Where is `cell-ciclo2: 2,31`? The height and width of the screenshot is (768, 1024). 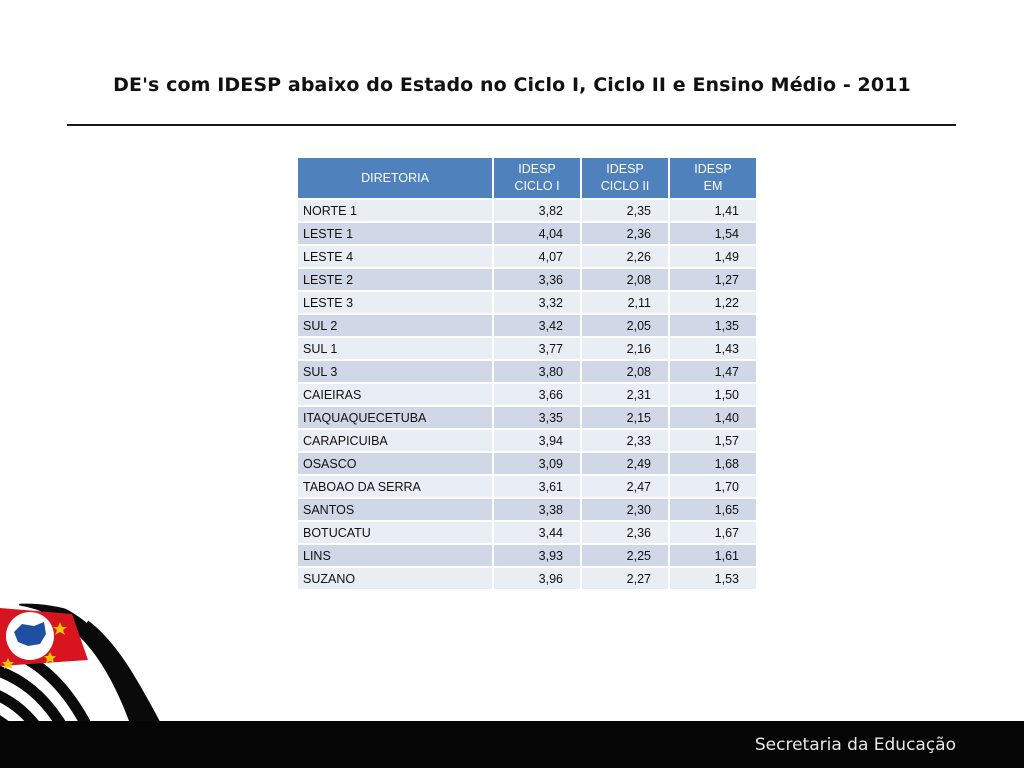
cell-ciclo2: 2,31 is located at coordinates (626, 395).